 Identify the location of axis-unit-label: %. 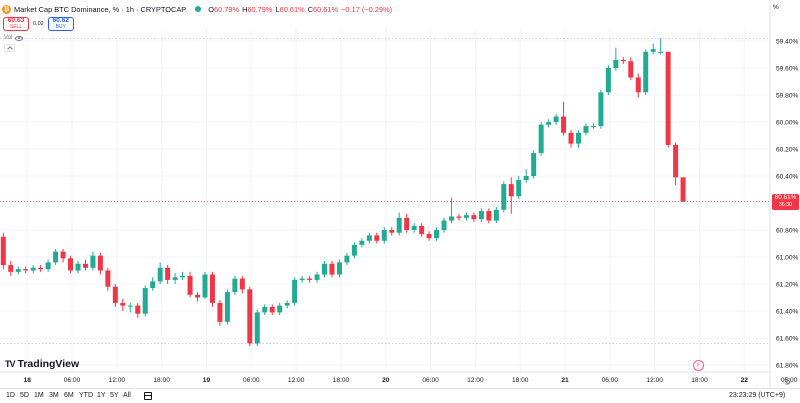
(776, 7).